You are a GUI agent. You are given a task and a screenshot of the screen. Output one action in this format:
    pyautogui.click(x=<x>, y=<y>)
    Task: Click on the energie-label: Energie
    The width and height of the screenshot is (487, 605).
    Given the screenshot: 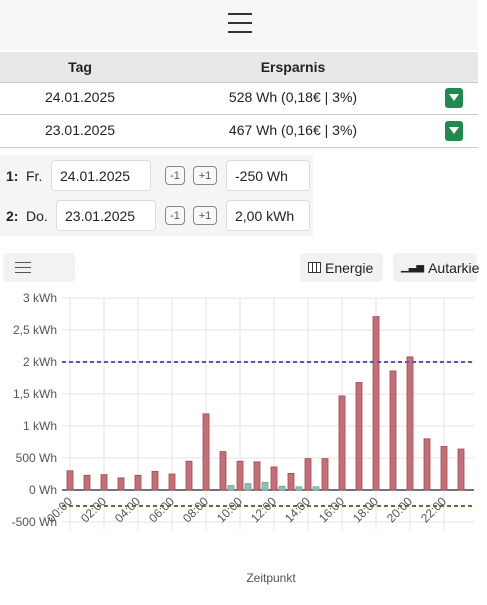 What is the action you would take?
    pyautogui.click(x=349, y=267)
    